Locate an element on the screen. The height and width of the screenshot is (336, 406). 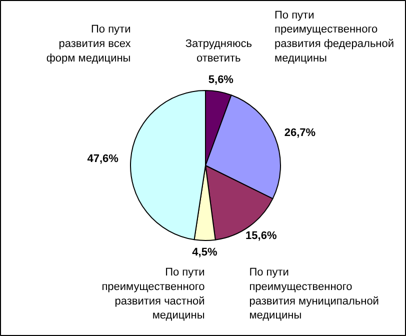
slice-label: По пути развития всех форм медицины is located at coordinates (89, 44).